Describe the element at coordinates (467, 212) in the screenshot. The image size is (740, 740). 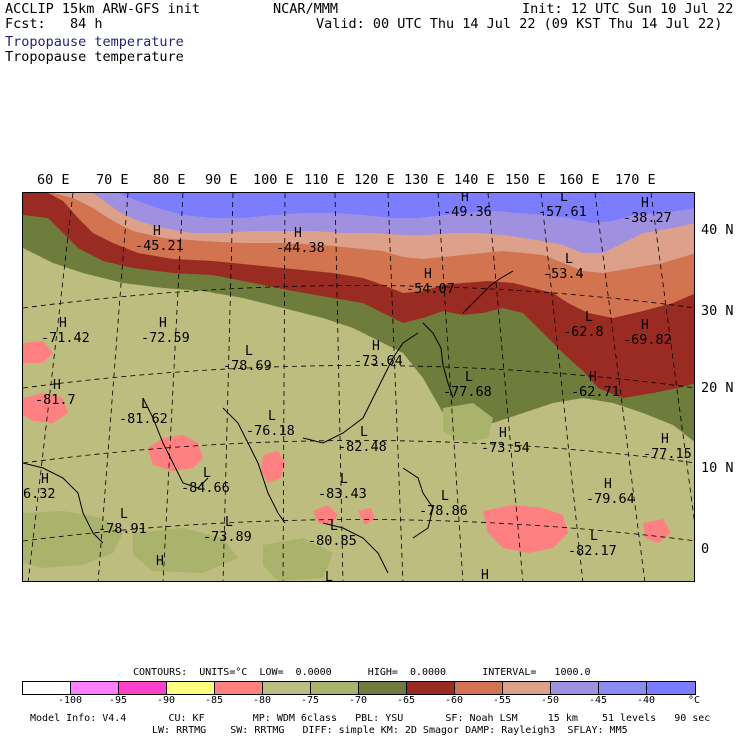
I see `extremum-value: -49.36` at that location.